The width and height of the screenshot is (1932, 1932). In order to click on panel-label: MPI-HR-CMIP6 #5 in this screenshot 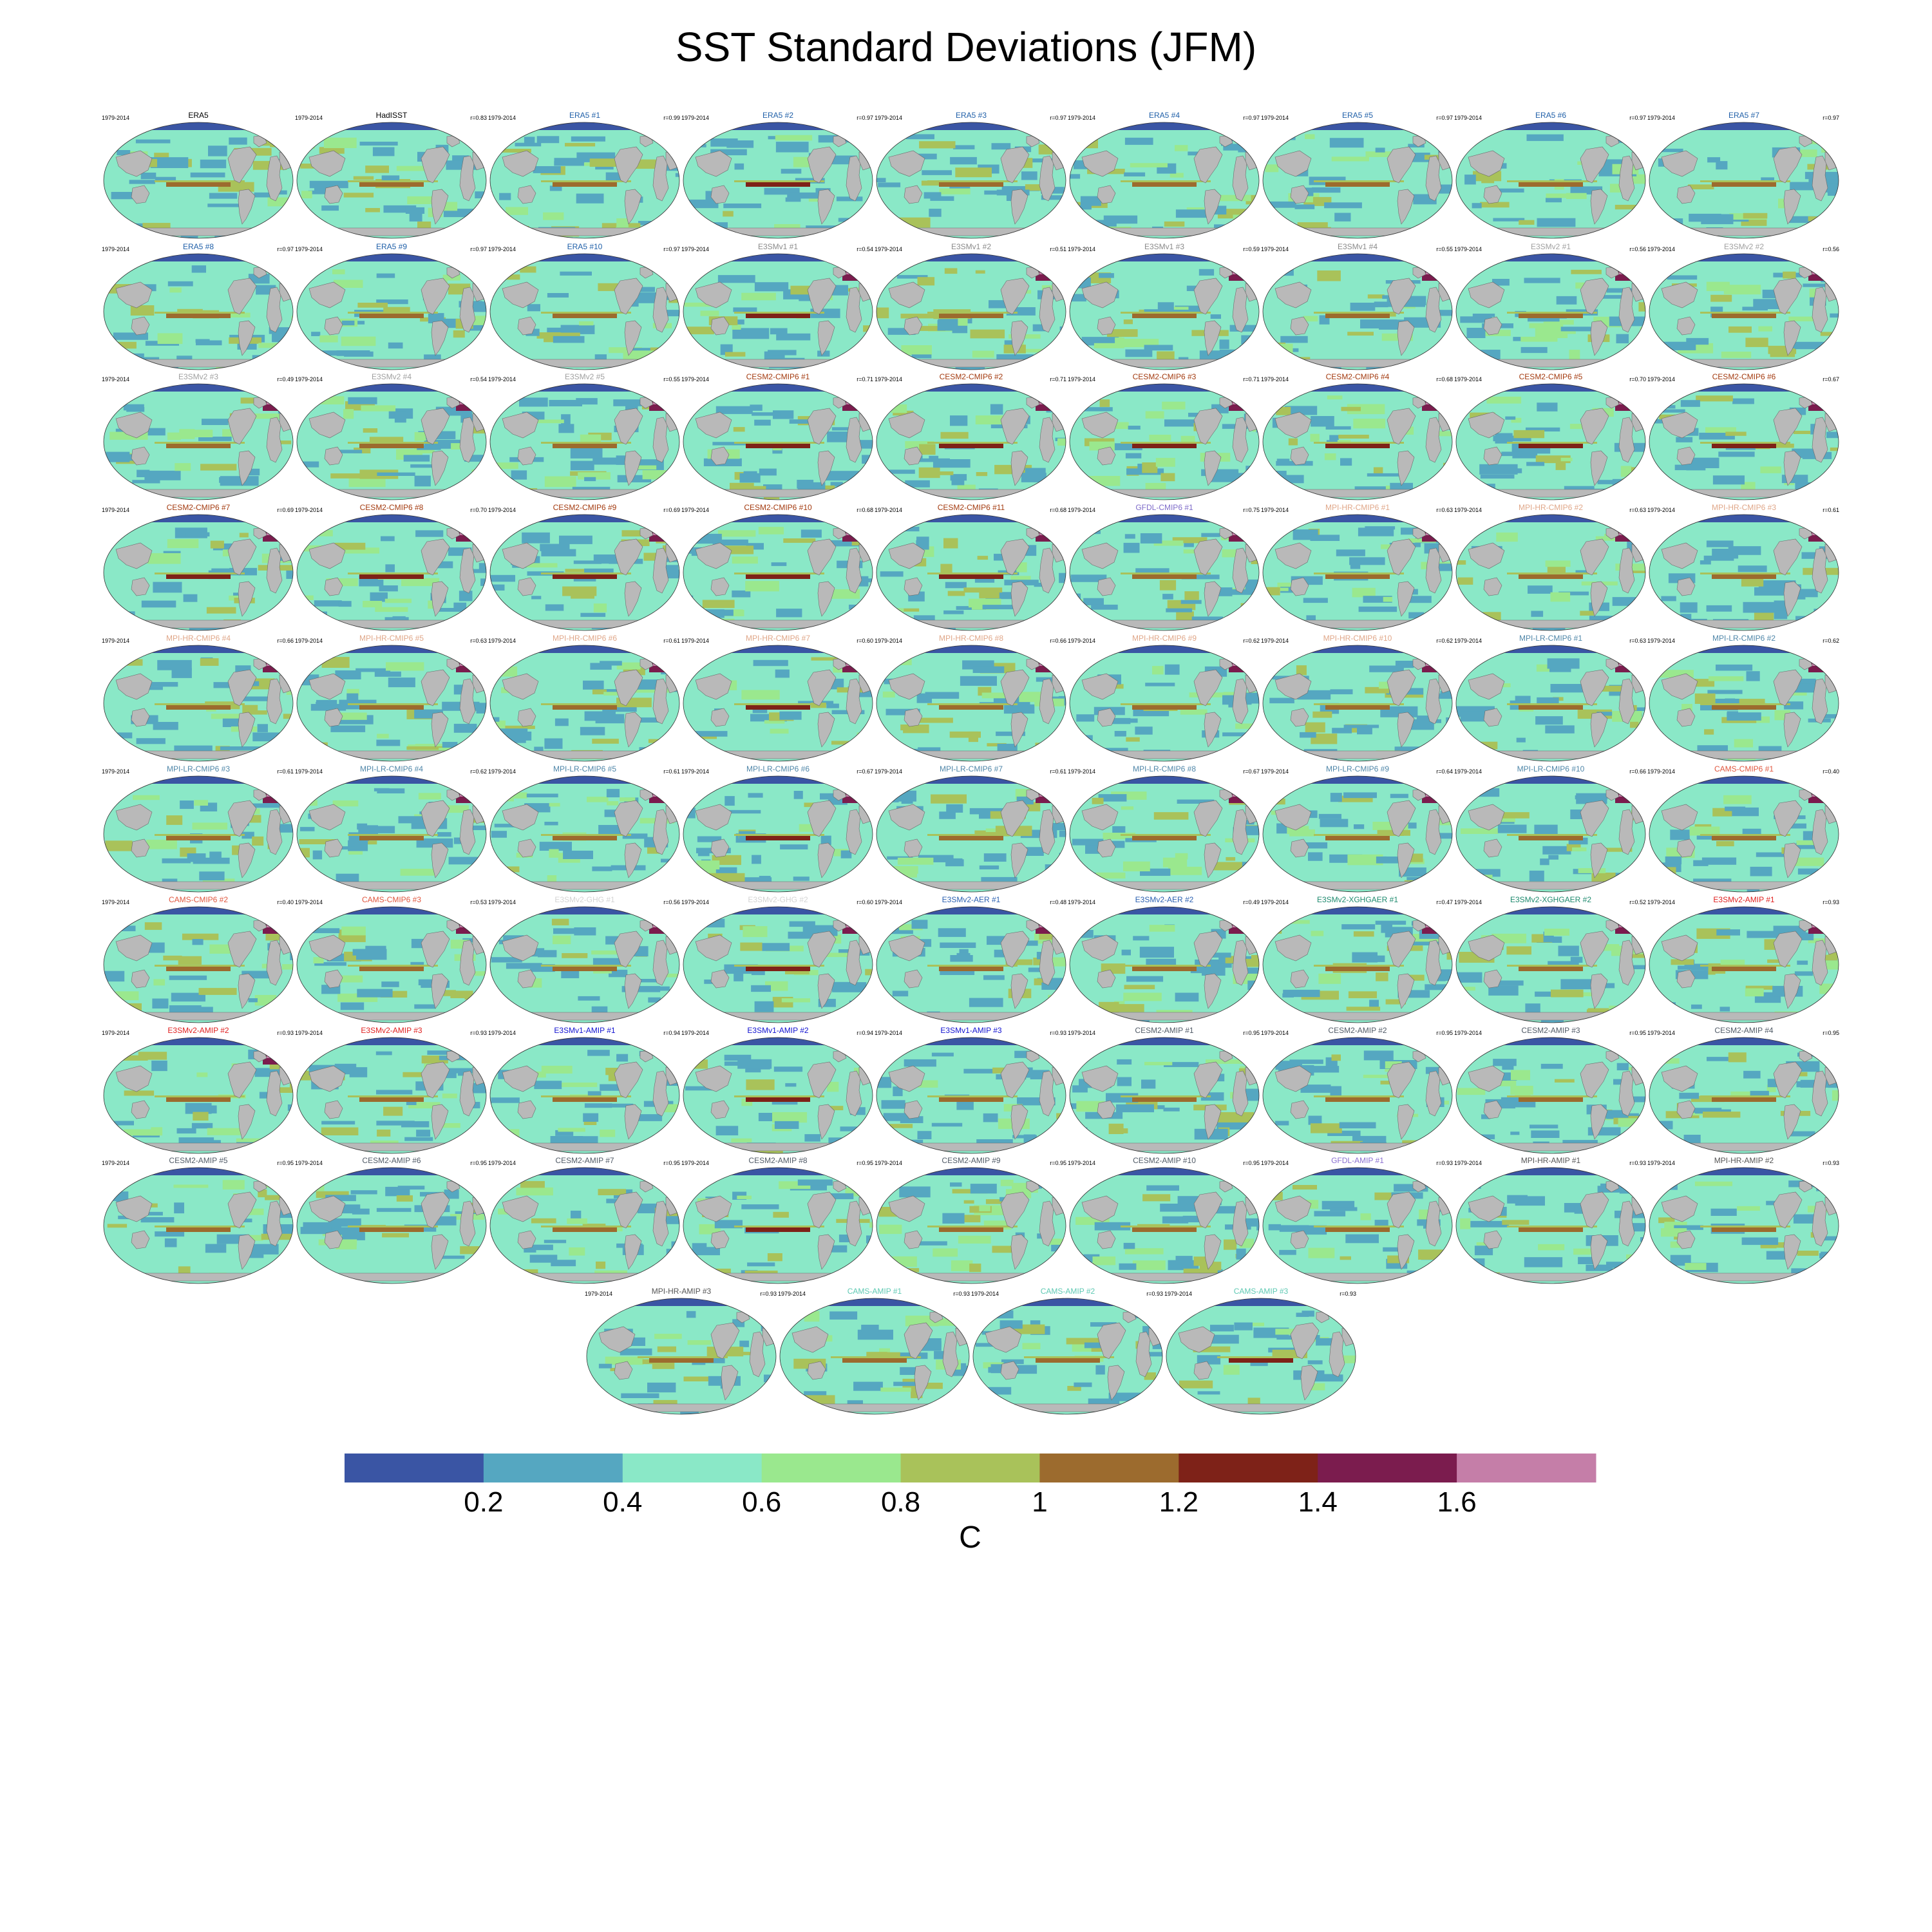, I will do `click(391, 638)`.